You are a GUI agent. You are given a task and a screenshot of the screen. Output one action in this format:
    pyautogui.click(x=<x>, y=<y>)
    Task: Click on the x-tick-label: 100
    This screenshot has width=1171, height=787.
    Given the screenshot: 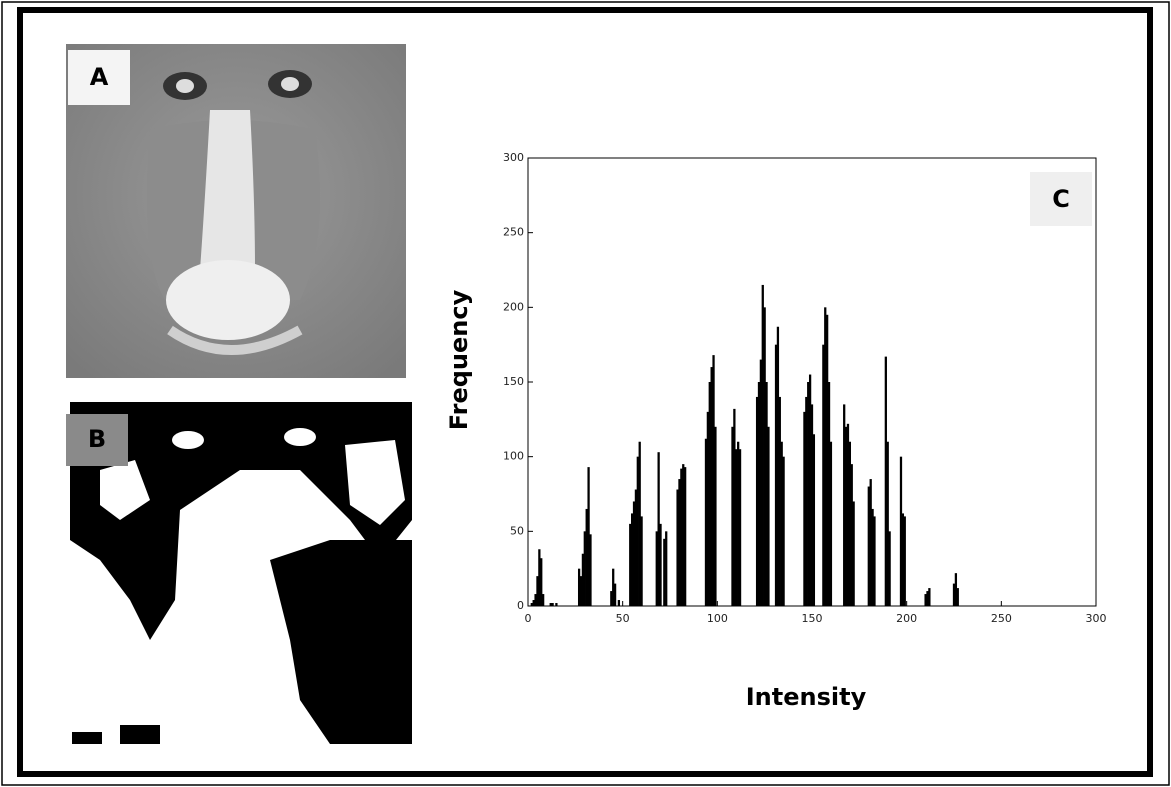 What is the action you would take?
    pyautogui.click(x=717, y=618)
    